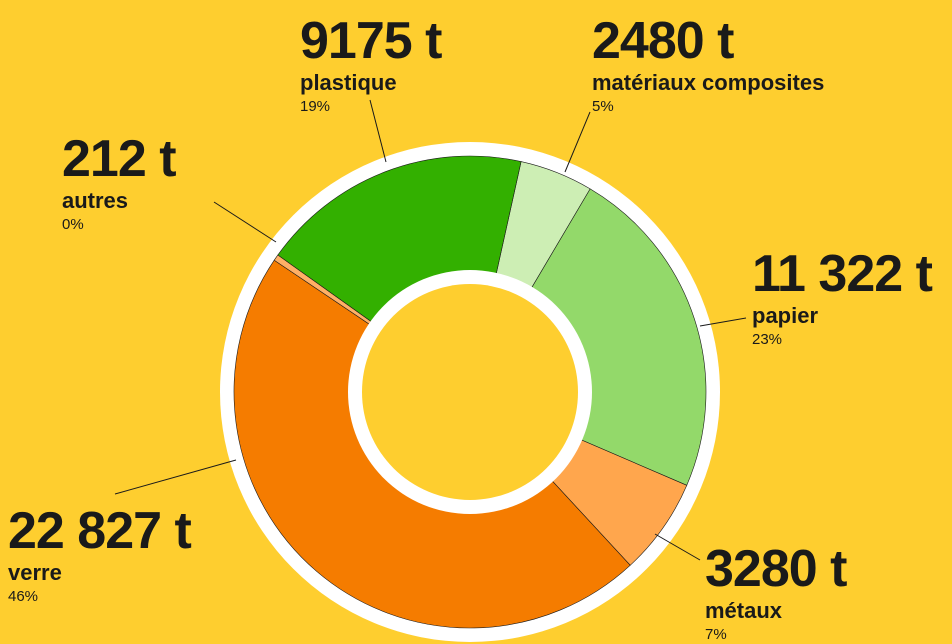  I want to click on value-label: 3280 t, so click(776, 569).